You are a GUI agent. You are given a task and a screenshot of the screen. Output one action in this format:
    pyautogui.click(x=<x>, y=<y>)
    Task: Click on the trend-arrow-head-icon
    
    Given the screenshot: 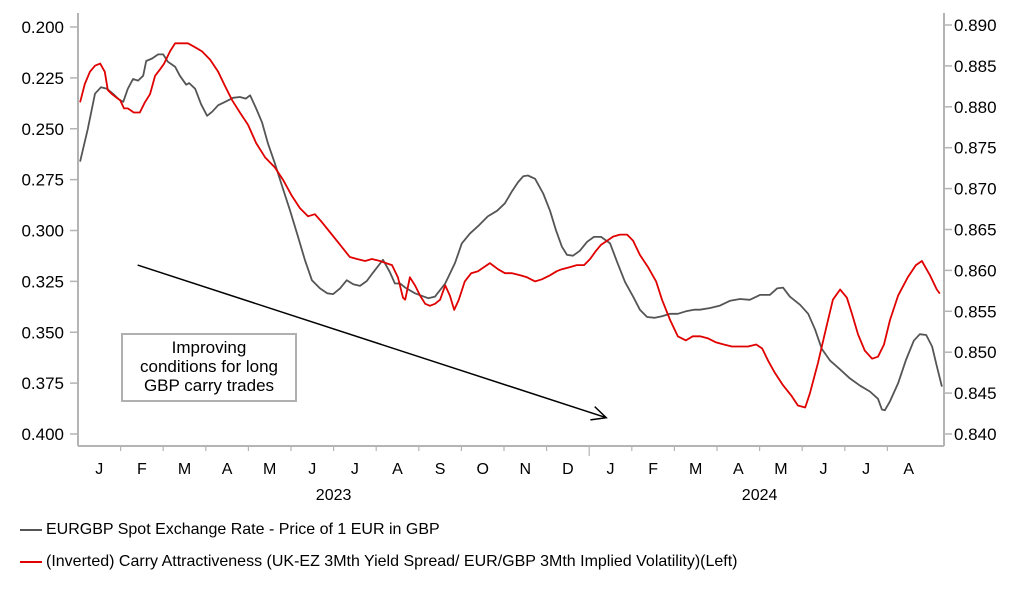 What is the action you would take?
    pyautogui.click(x=599, y=413)
    